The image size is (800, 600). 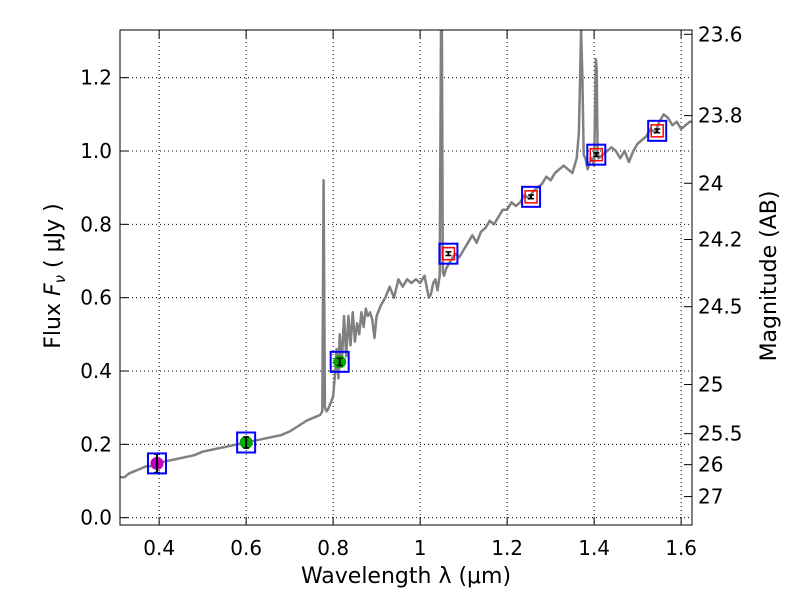 I want to click on y-axis-label-symbol: F, so click(x=53, y=289).